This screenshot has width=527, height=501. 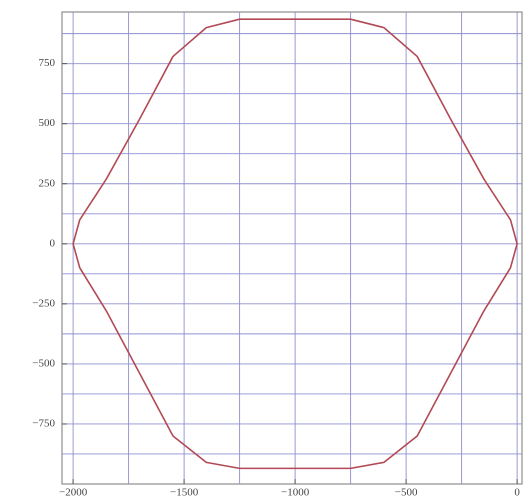 What do you see at coordinates (517, 493) in the screenshot?
I see `x-tick-label: 0` at bounding box center [517, 493].